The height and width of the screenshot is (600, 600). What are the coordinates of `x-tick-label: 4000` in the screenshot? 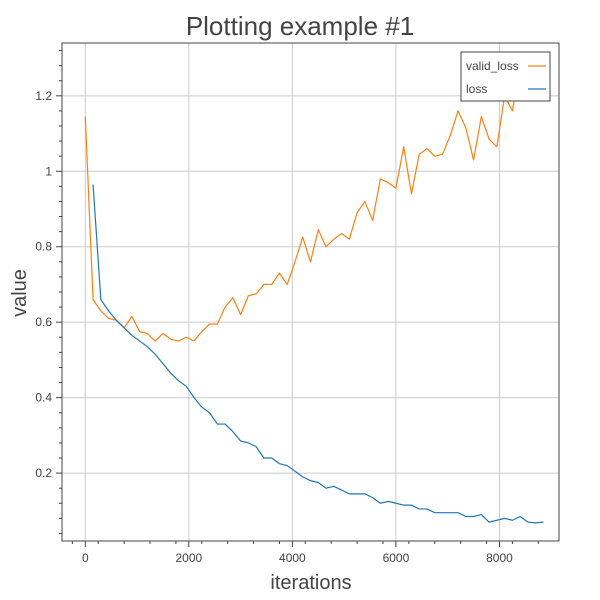 It's located at (292, 558).